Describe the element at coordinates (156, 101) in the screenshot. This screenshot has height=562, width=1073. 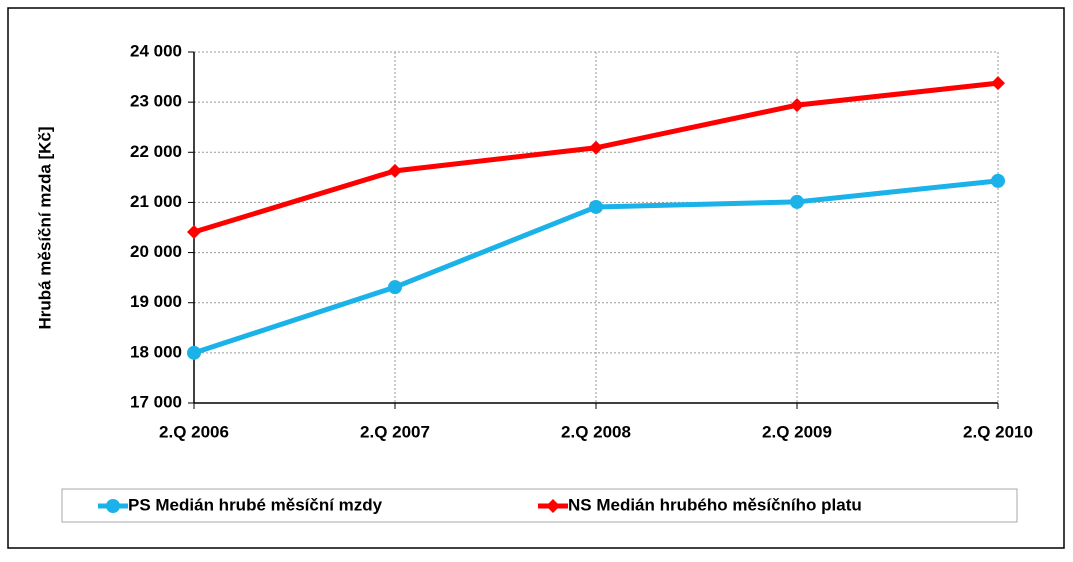
I see `y-tick-label: 23 000` at that location.